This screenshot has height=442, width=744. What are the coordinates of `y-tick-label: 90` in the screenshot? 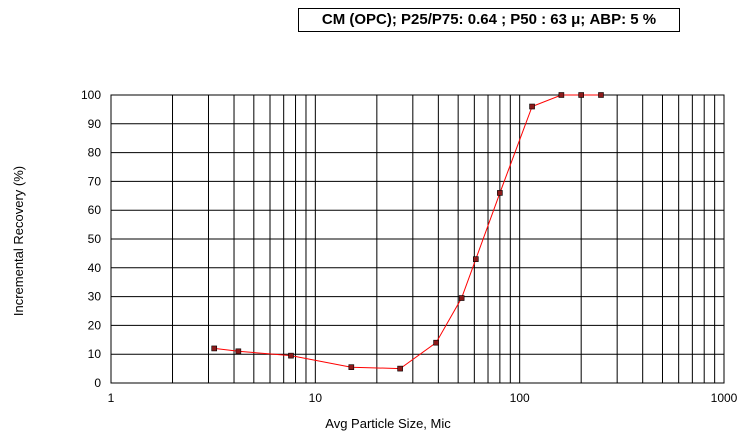 It's located at (95, 124).